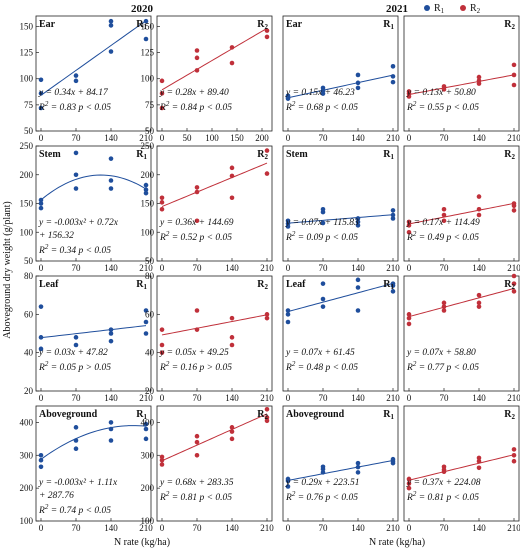 The height and width of the screenshot is (550, 520). What do you see at coordinates (150, 105) in the screenshot?
I see `y-tick-label: 75` at bounding box center [150, 105].